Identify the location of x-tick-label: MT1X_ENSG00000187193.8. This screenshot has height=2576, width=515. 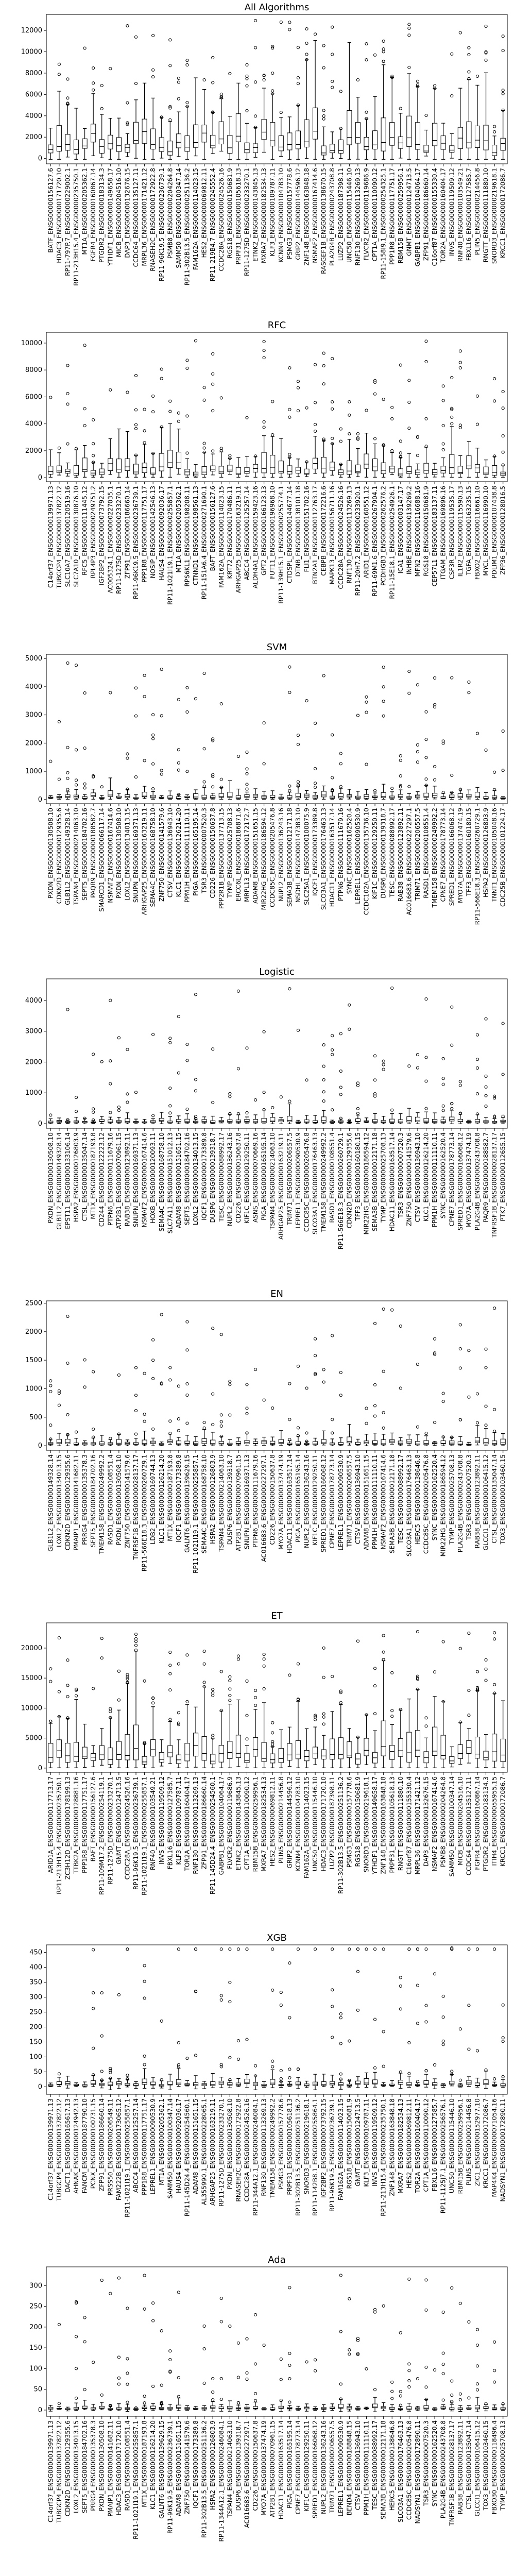
(94, 1176).